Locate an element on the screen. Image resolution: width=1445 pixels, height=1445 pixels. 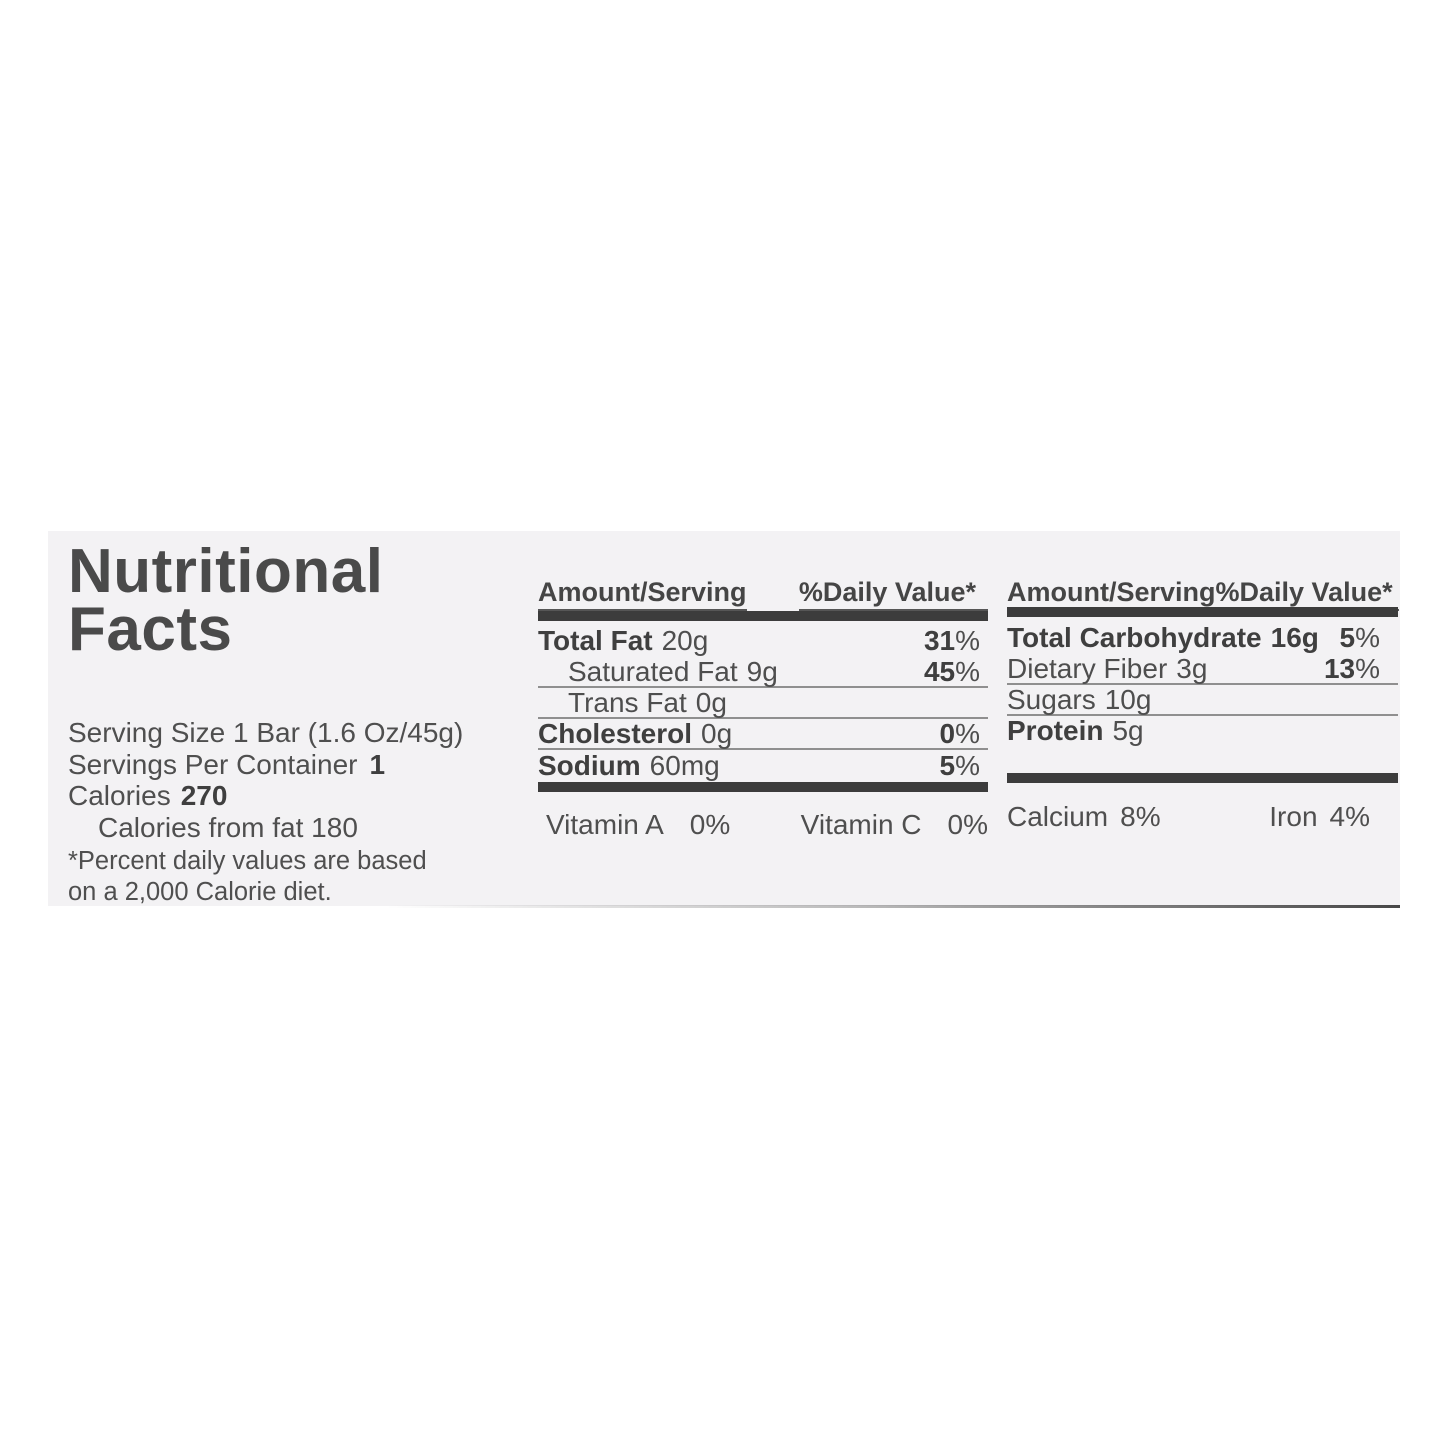
nutrient-name: Trans Fat is located at coordinates (627, 702).